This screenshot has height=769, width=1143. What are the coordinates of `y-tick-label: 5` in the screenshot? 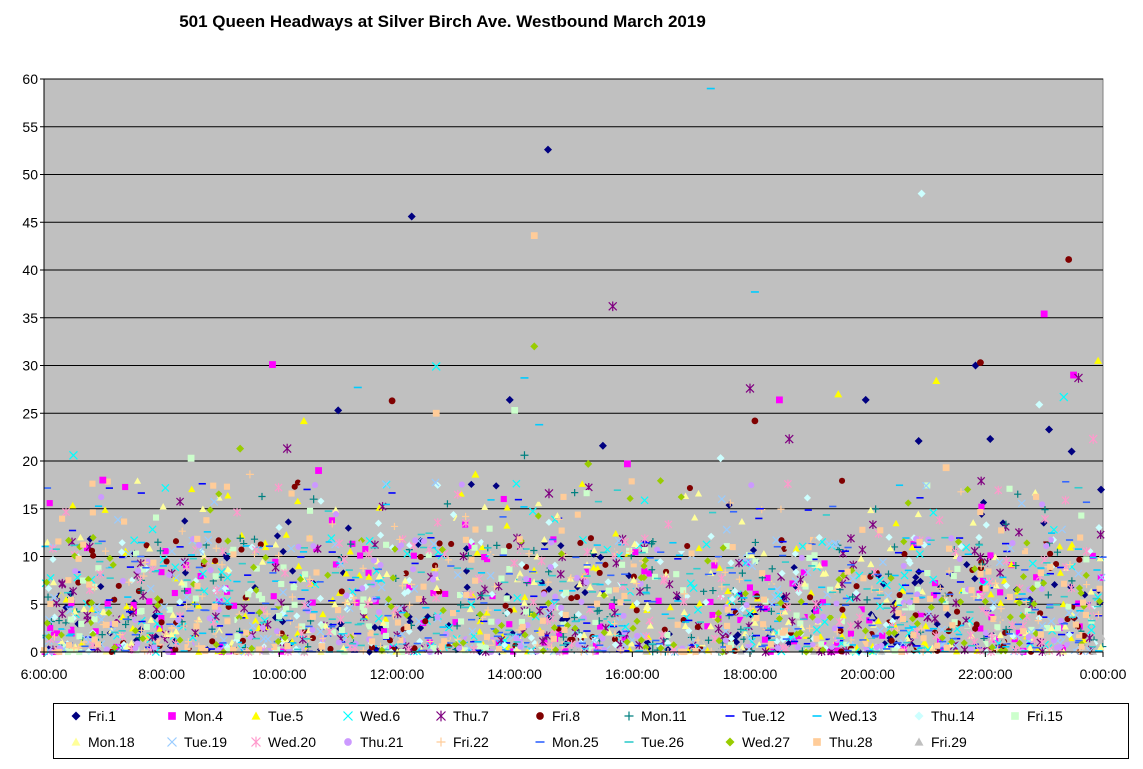 It's located at (34, 604).